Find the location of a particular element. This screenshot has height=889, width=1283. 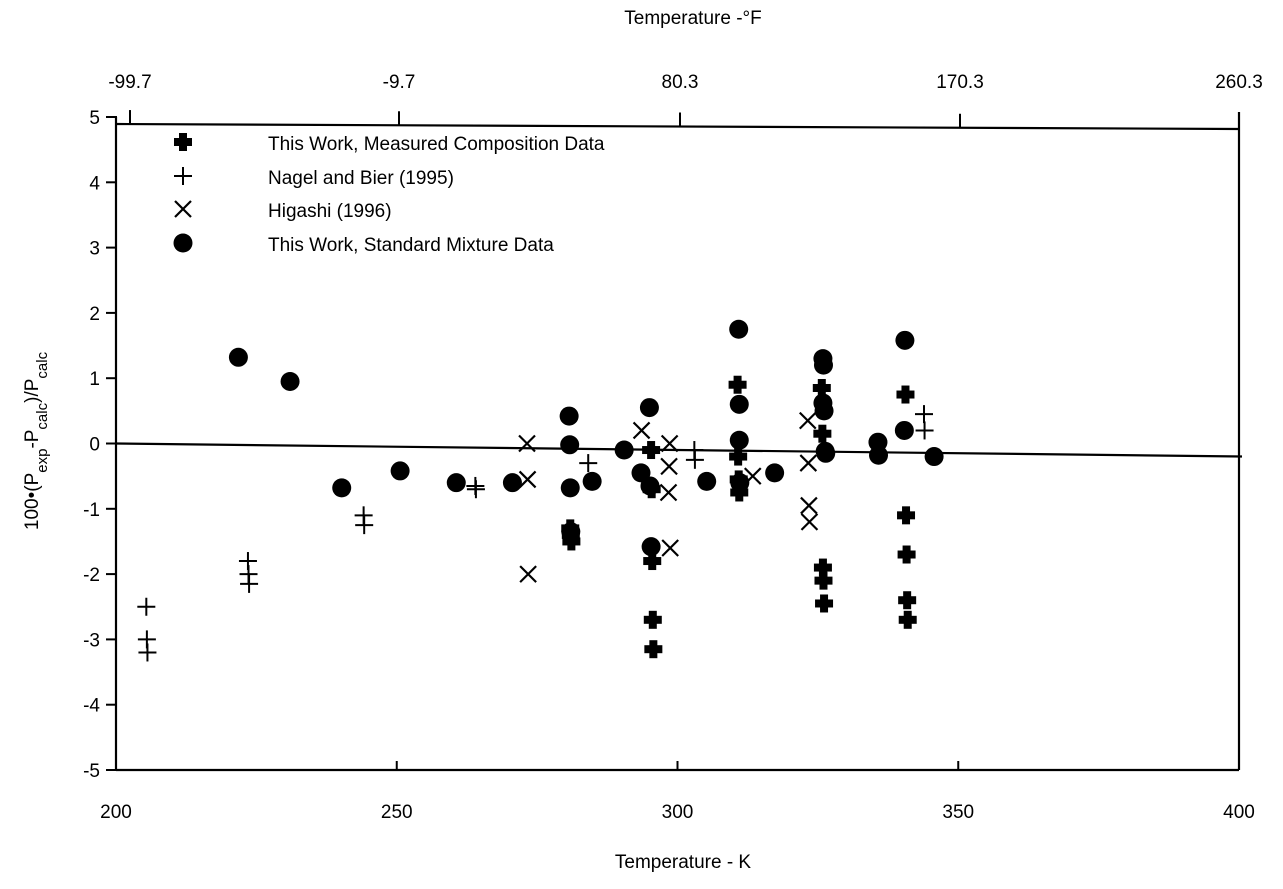

y-tick-label: 3 is located at coordinates (94, 249).